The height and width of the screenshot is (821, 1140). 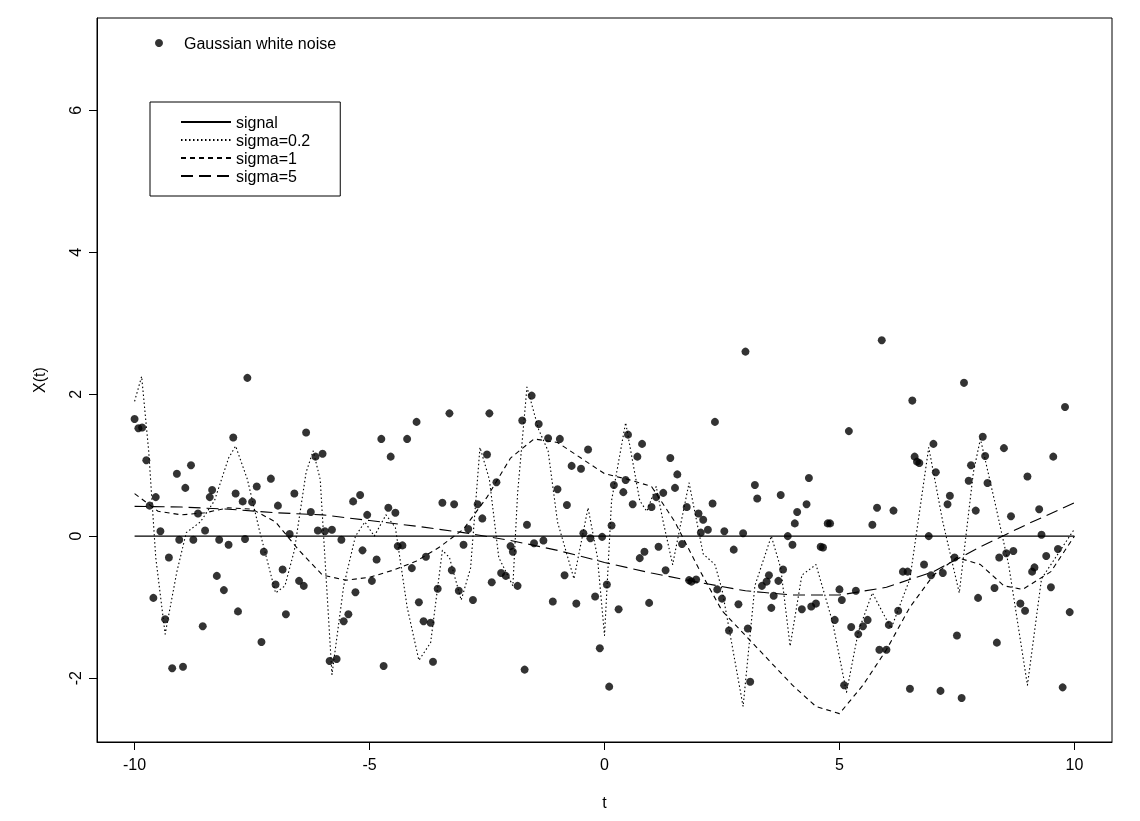 I want to click on legend-label: signal, so click(x=257, y=122).